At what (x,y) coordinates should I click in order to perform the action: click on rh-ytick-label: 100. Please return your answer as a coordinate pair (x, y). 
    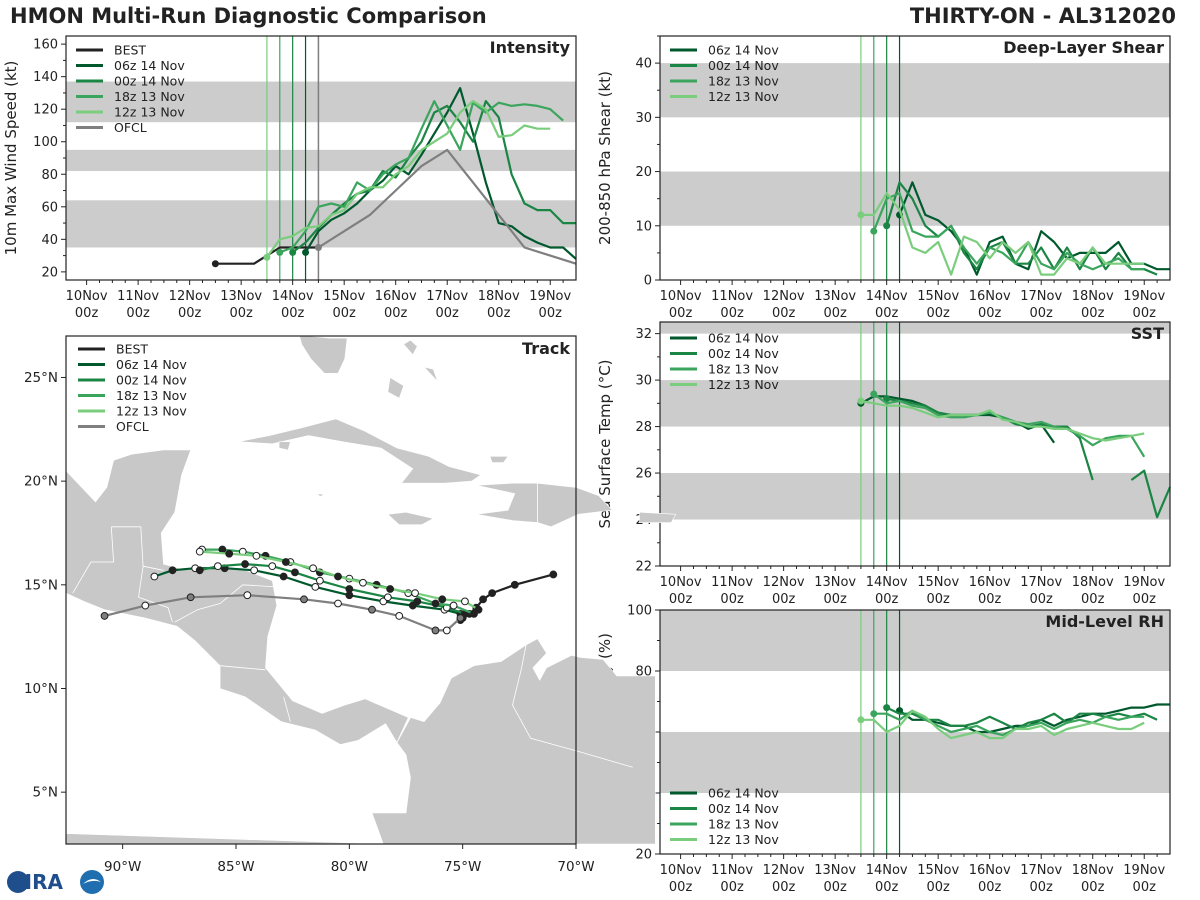
    Looking at the image, I should click on (639, 611).